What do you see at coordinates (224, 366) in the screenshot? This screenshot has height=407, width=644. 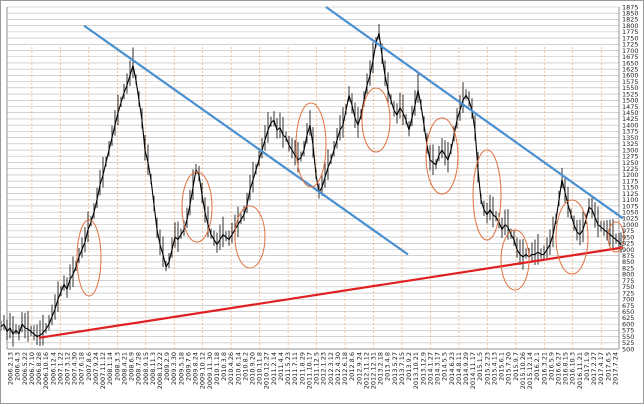 I see `x-tick-label: 2010.3.8` at bounding box center [224, 366].